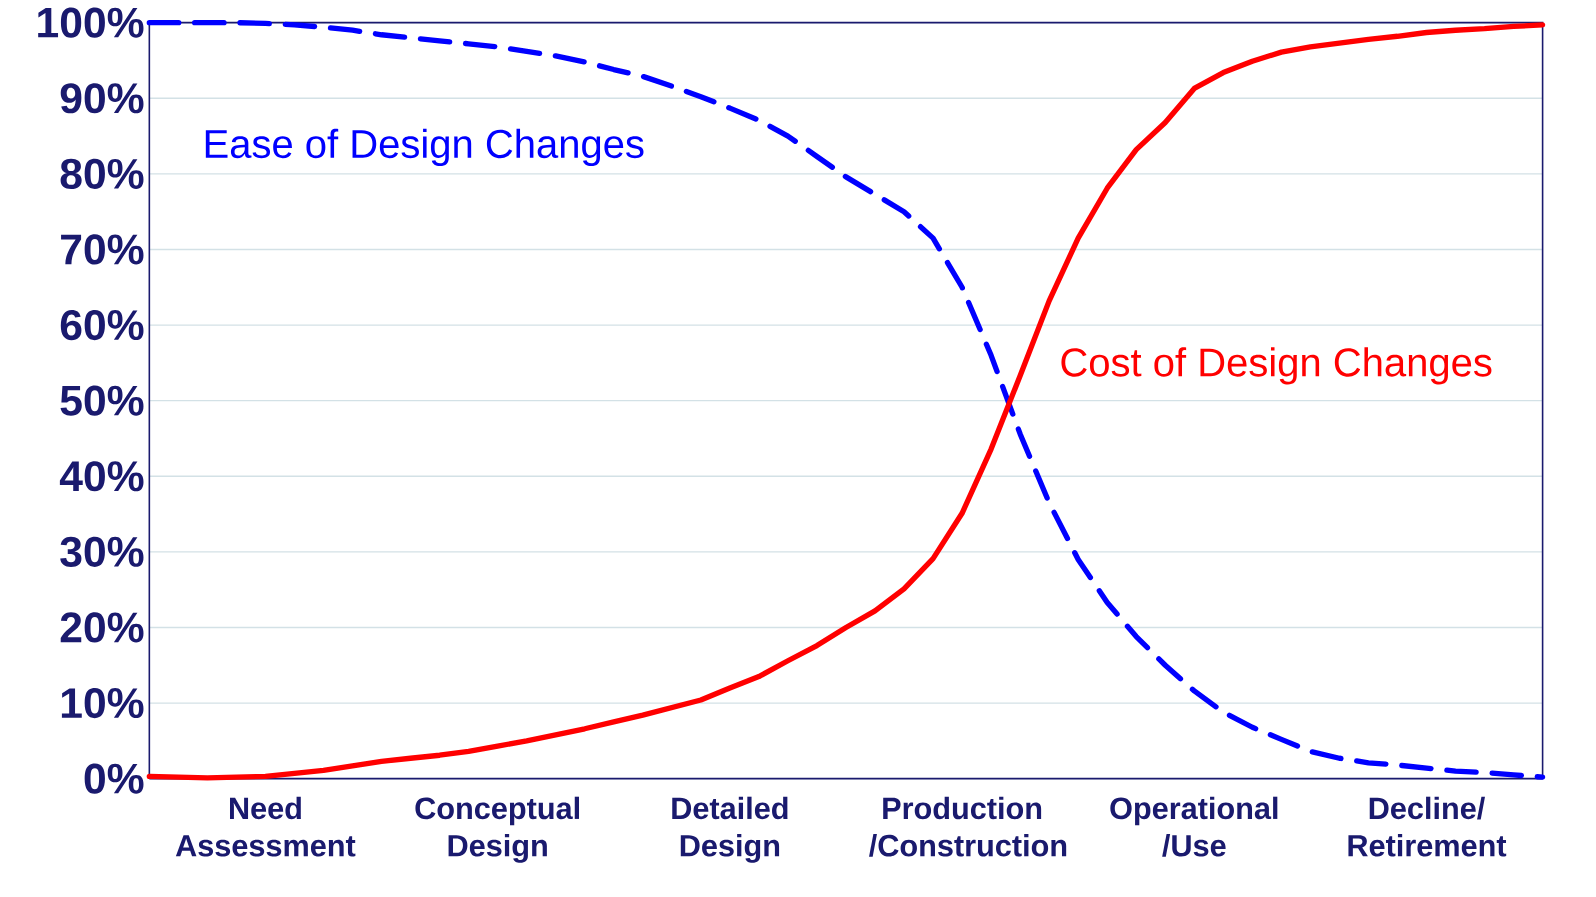 The height and width of the screenshot is (897, 1596). I want to click on series-label: Cost of Design Changes, so click(1276, 366).